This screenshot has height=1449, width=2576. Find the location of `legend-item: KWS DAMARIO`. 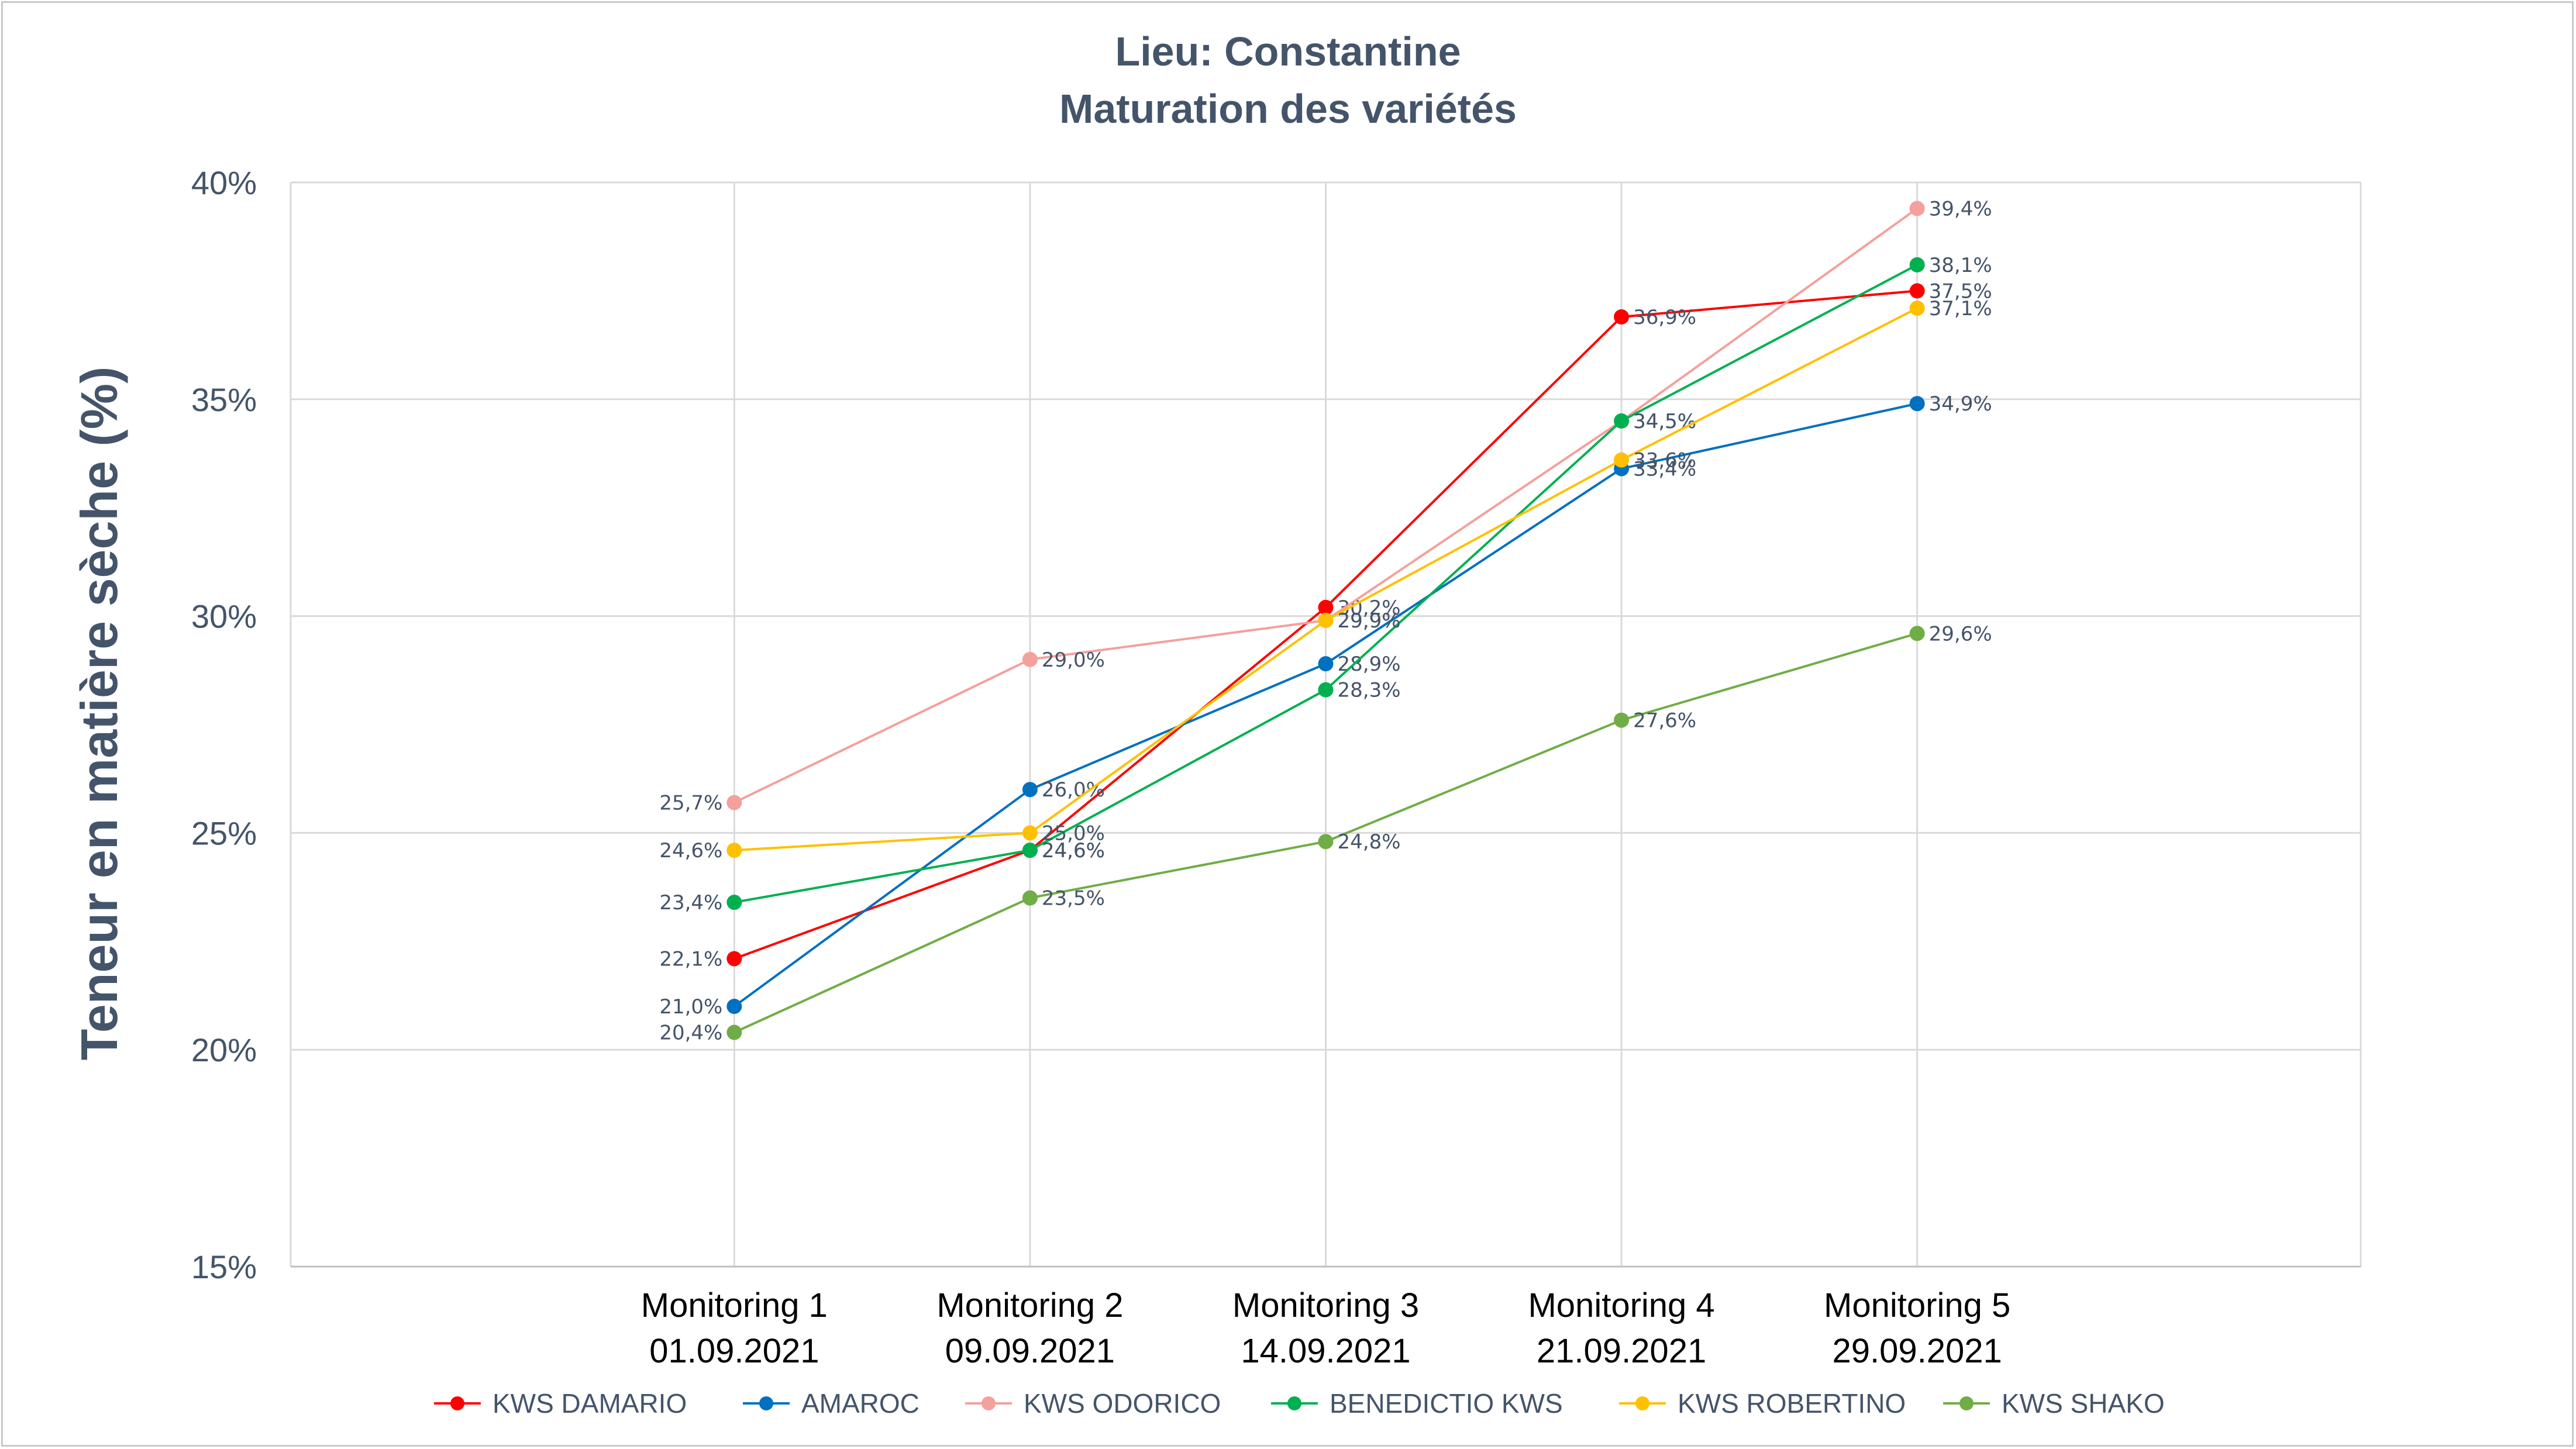

legend-item: KWS DAMARIO is located at coordinates (560, 1403).